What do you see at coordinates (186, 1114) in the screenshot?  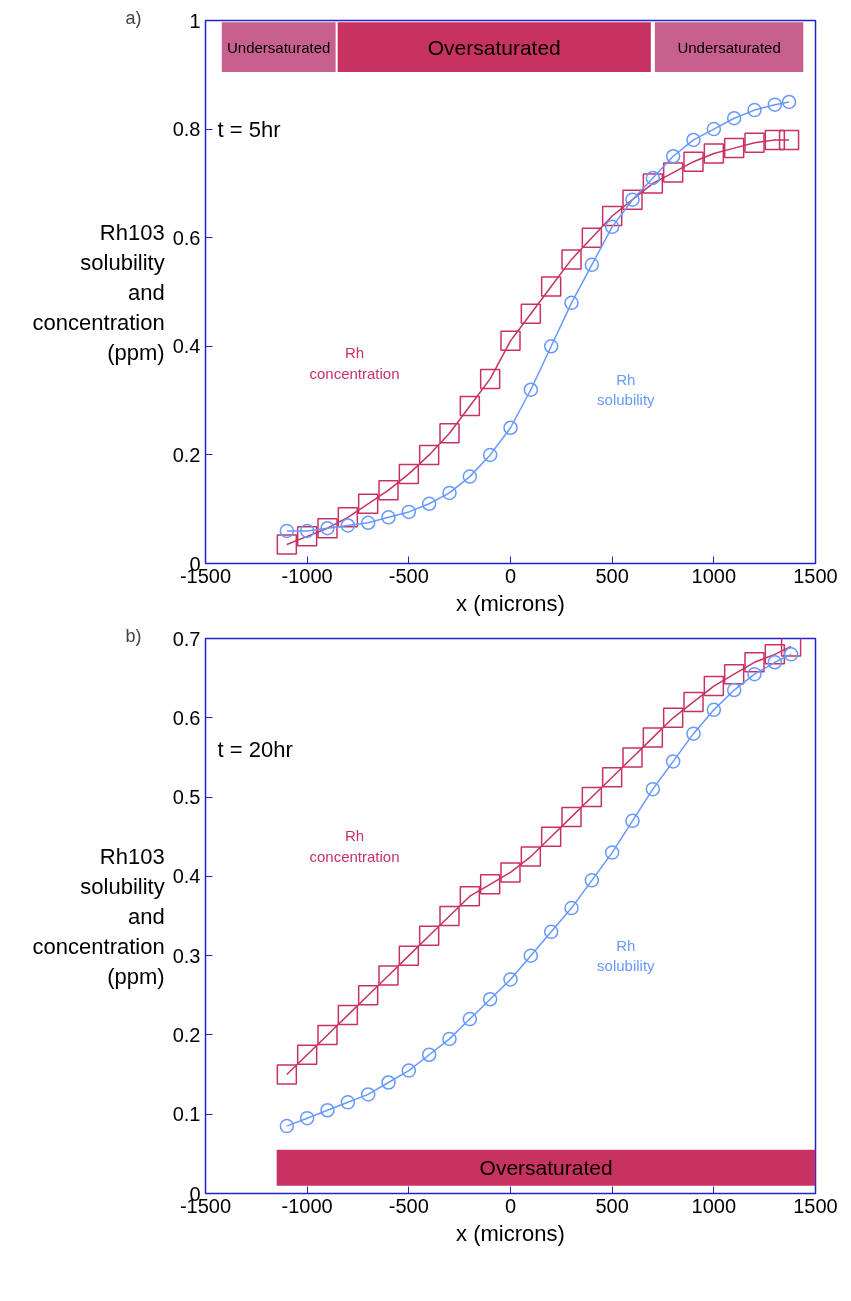 I see `y-tick-label: 0.1` at bounding box center [186, 1114].